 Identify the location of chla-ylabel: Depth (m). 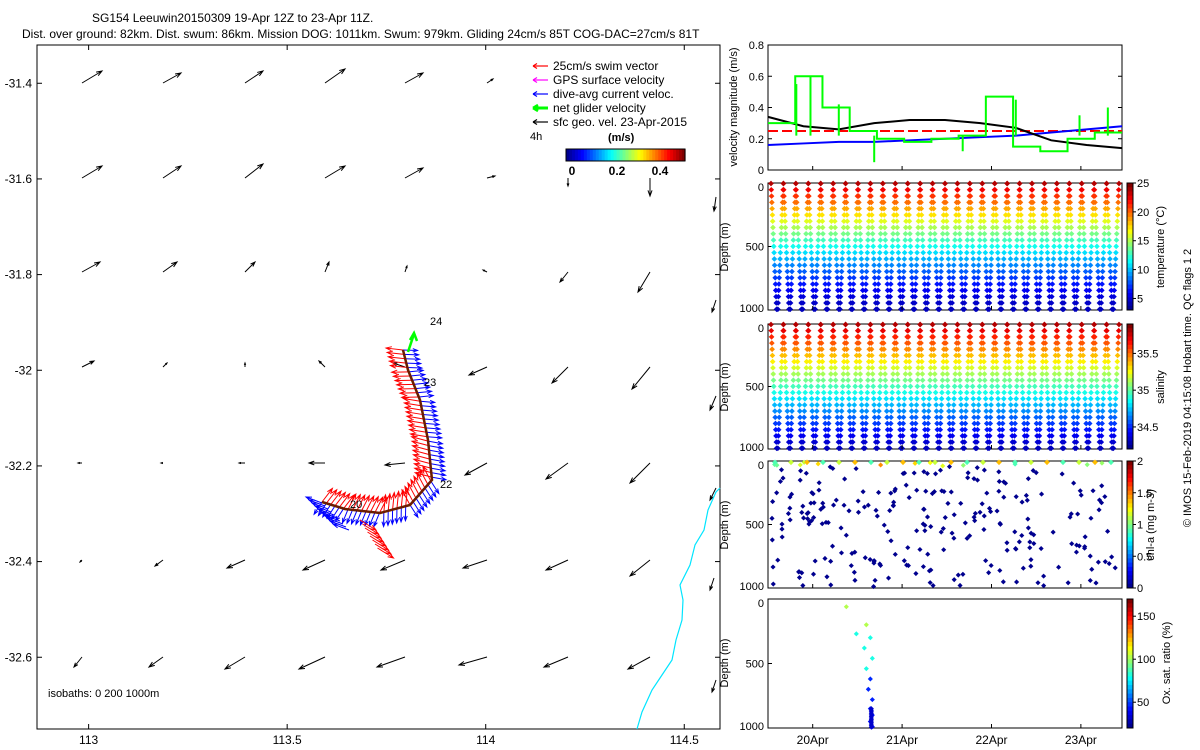
(725, 525).